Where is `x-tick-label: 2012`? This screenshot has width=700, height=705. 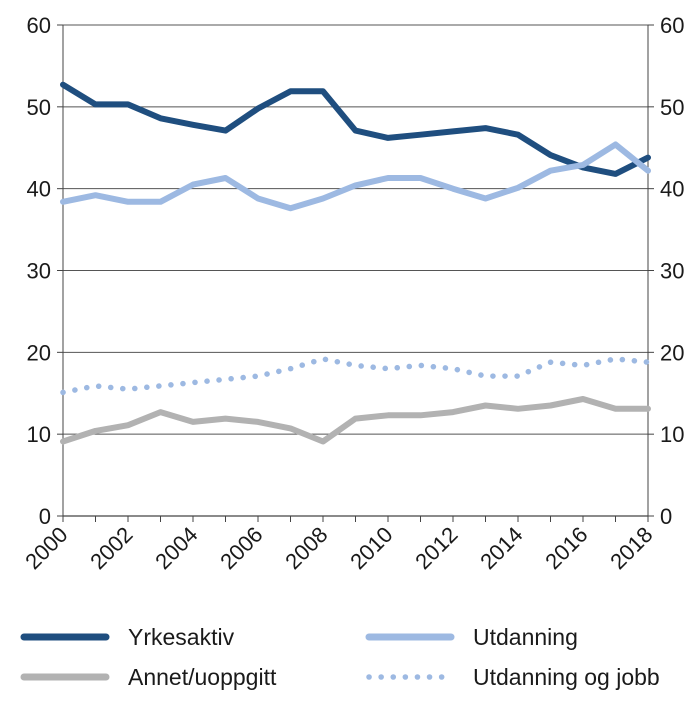
x-tick-label: 2012 is located at coordinates (436, 548).